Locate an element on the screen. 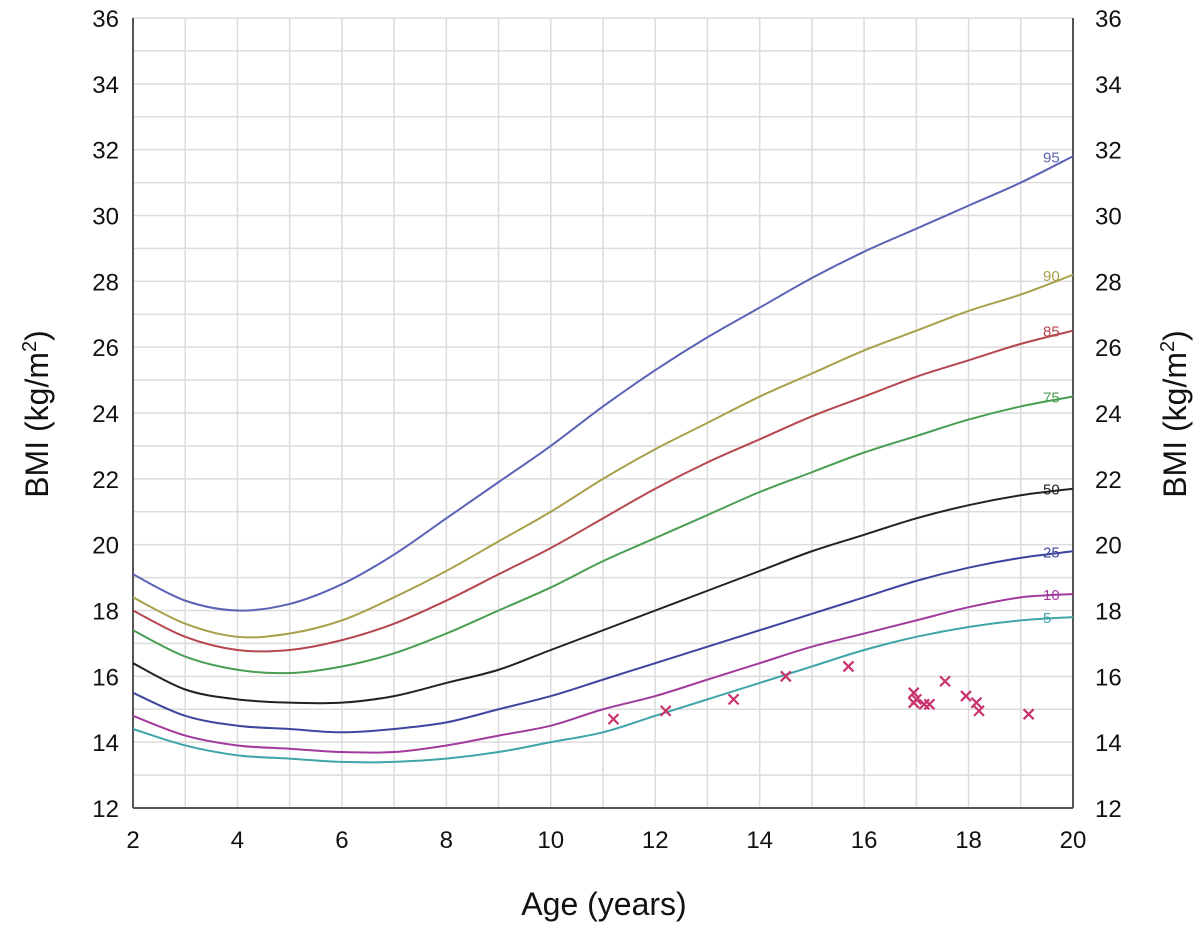 The height and width of the screenshot is (926, 1200). x-tick-label: 12 is located at coordinates (655, 840).